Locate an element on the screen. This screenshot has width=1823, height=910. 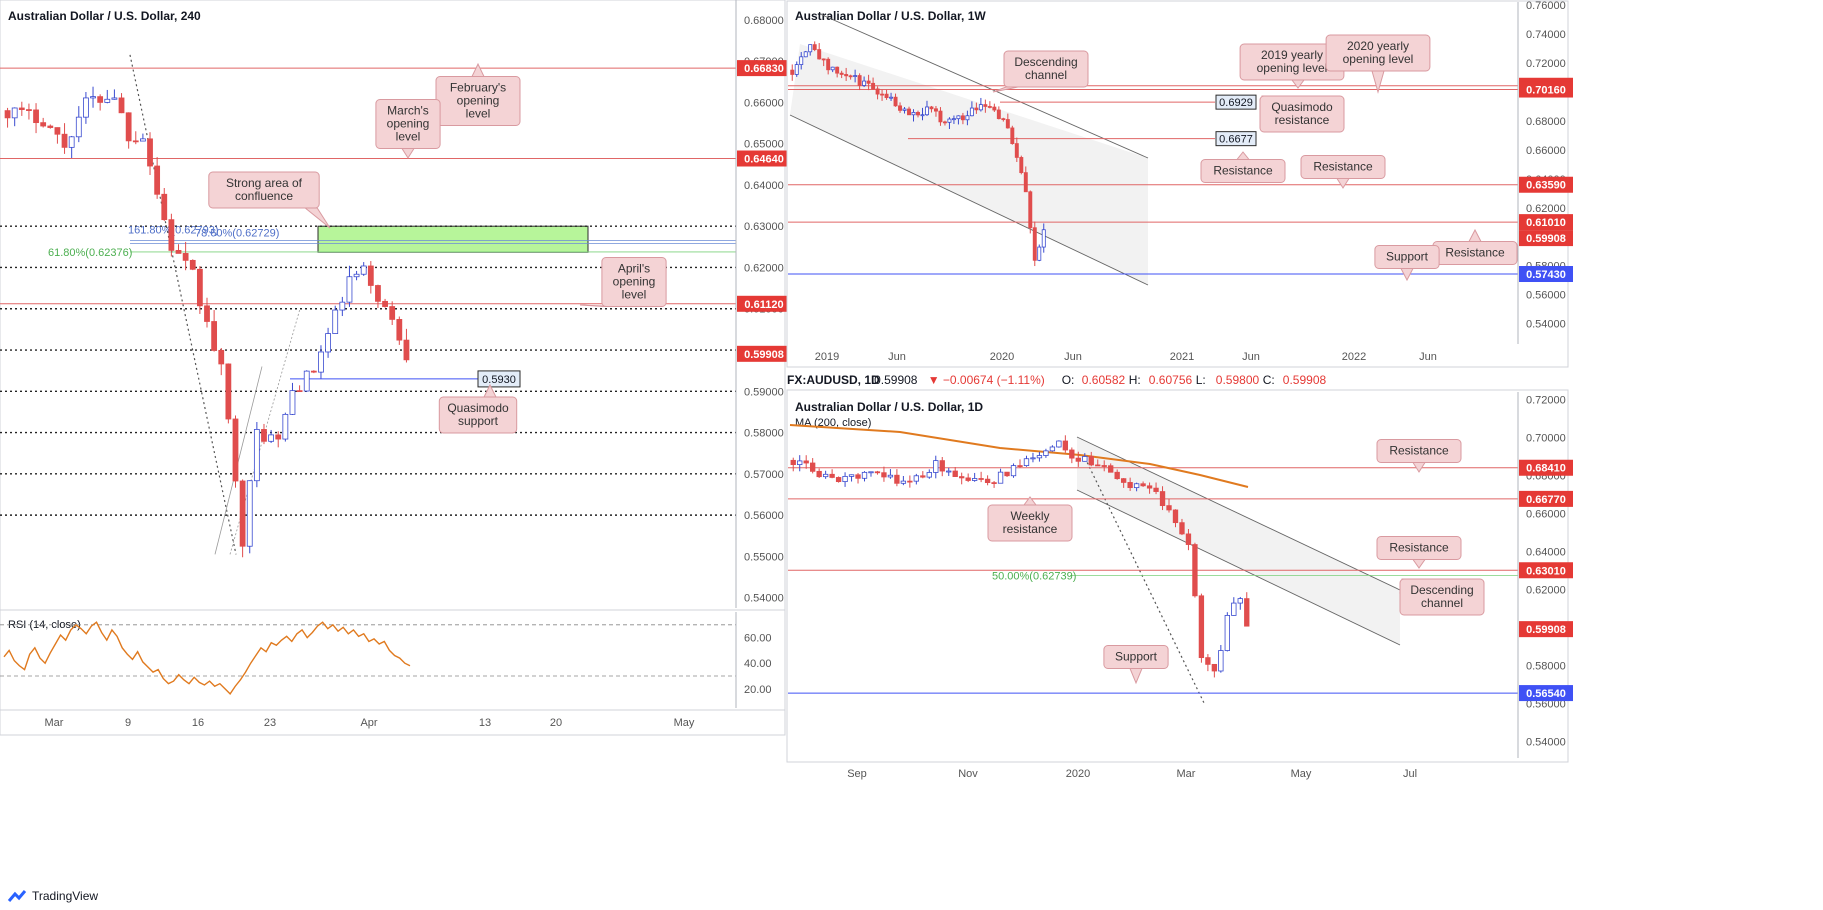
h4-rsi-line is located at coordinates (207, 658).